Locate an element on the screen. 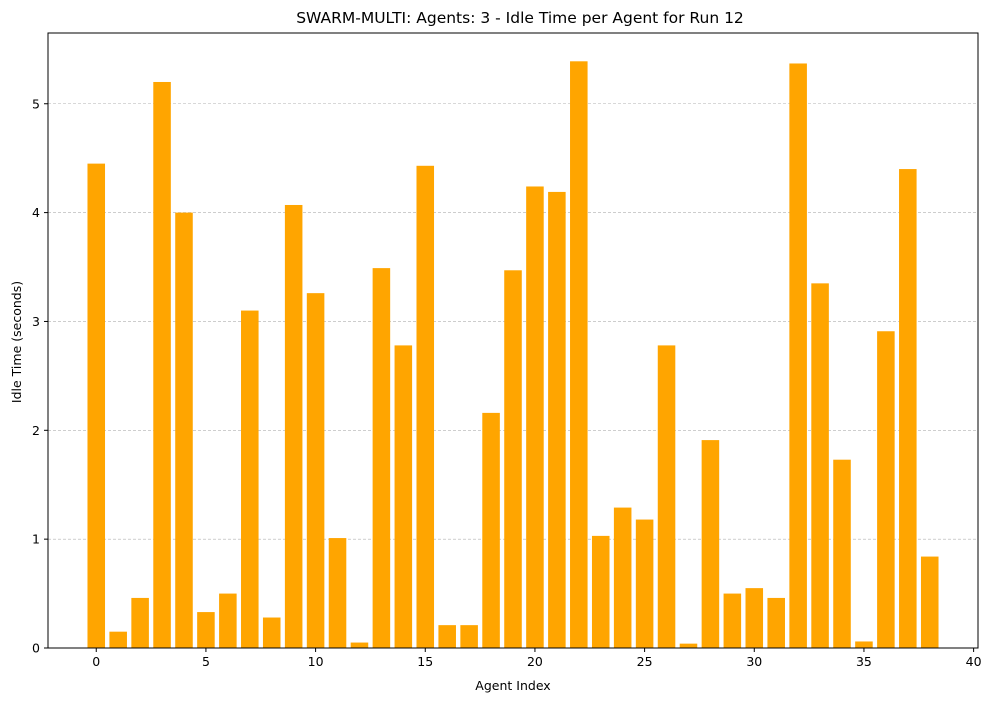  y-tick-label: 2 is located at coordinates (36, 430).